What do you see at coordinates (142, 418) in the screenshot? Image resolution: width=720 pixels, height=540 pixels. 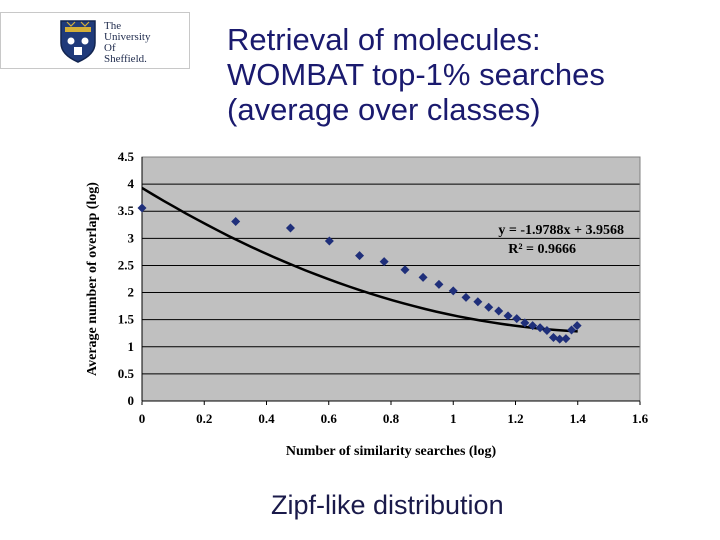 I see `x-tick-label: 0` at bounding box center [142, 418].